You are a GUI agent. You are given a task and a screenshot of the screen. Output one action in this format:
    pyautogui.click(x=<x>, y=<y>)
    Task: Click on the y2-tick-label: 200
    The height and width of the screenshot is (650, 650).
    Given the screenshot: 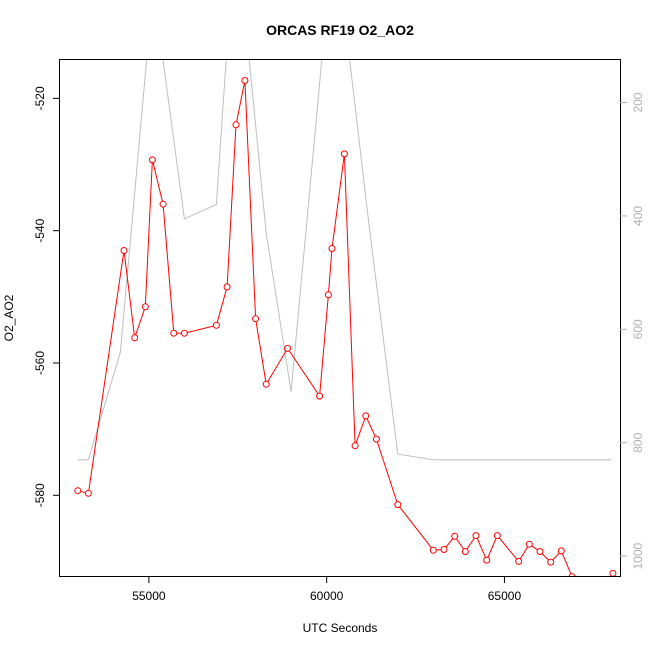 What is the action you would take?
    pyautogui.click(x=638, y=102)
    